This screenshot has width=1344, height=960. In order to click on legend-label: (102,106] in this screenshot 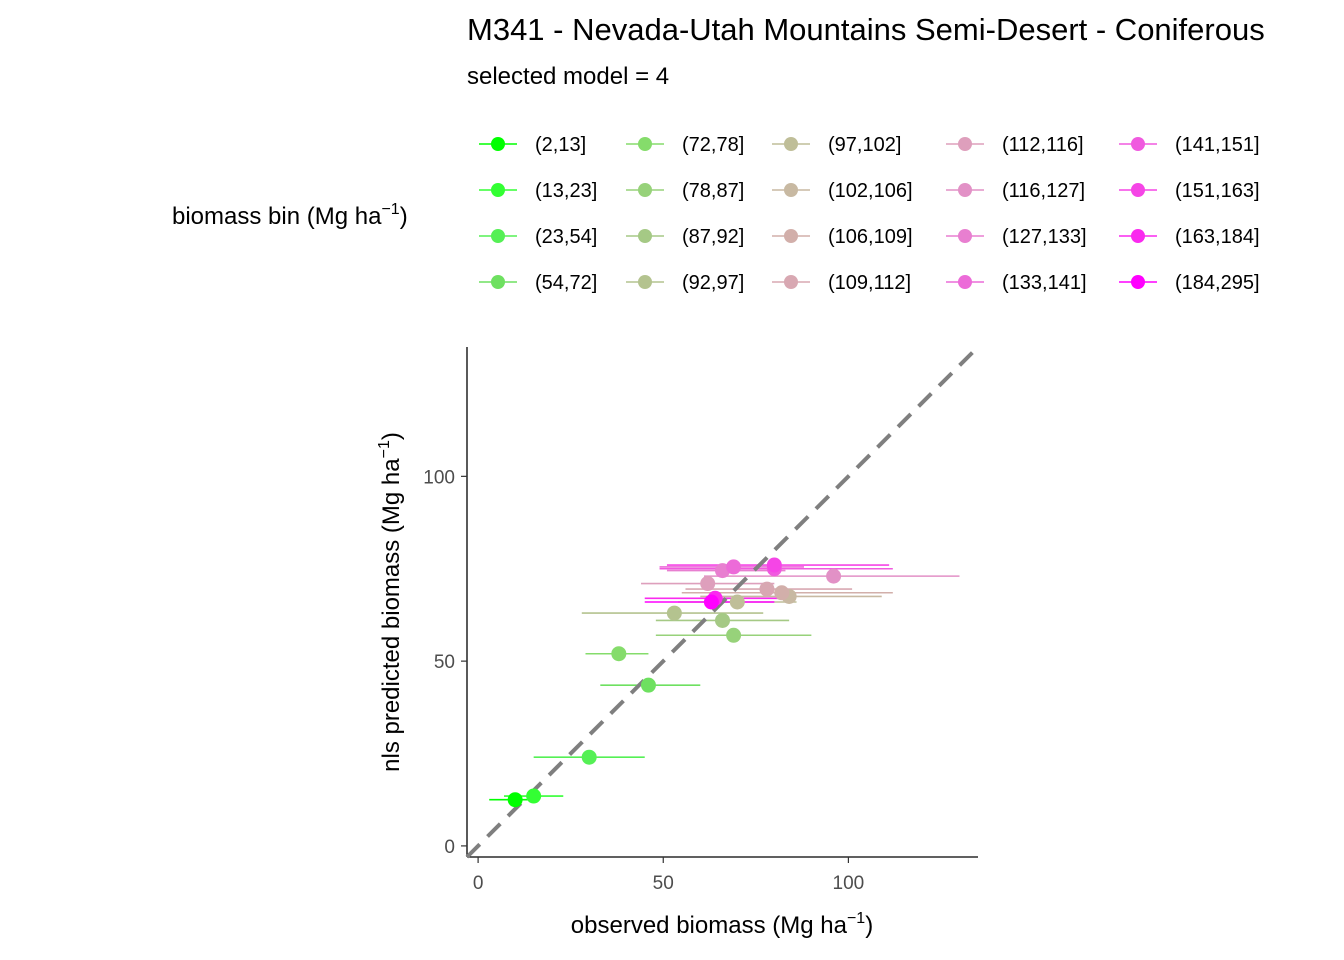, I will do `click(870, 191)`.